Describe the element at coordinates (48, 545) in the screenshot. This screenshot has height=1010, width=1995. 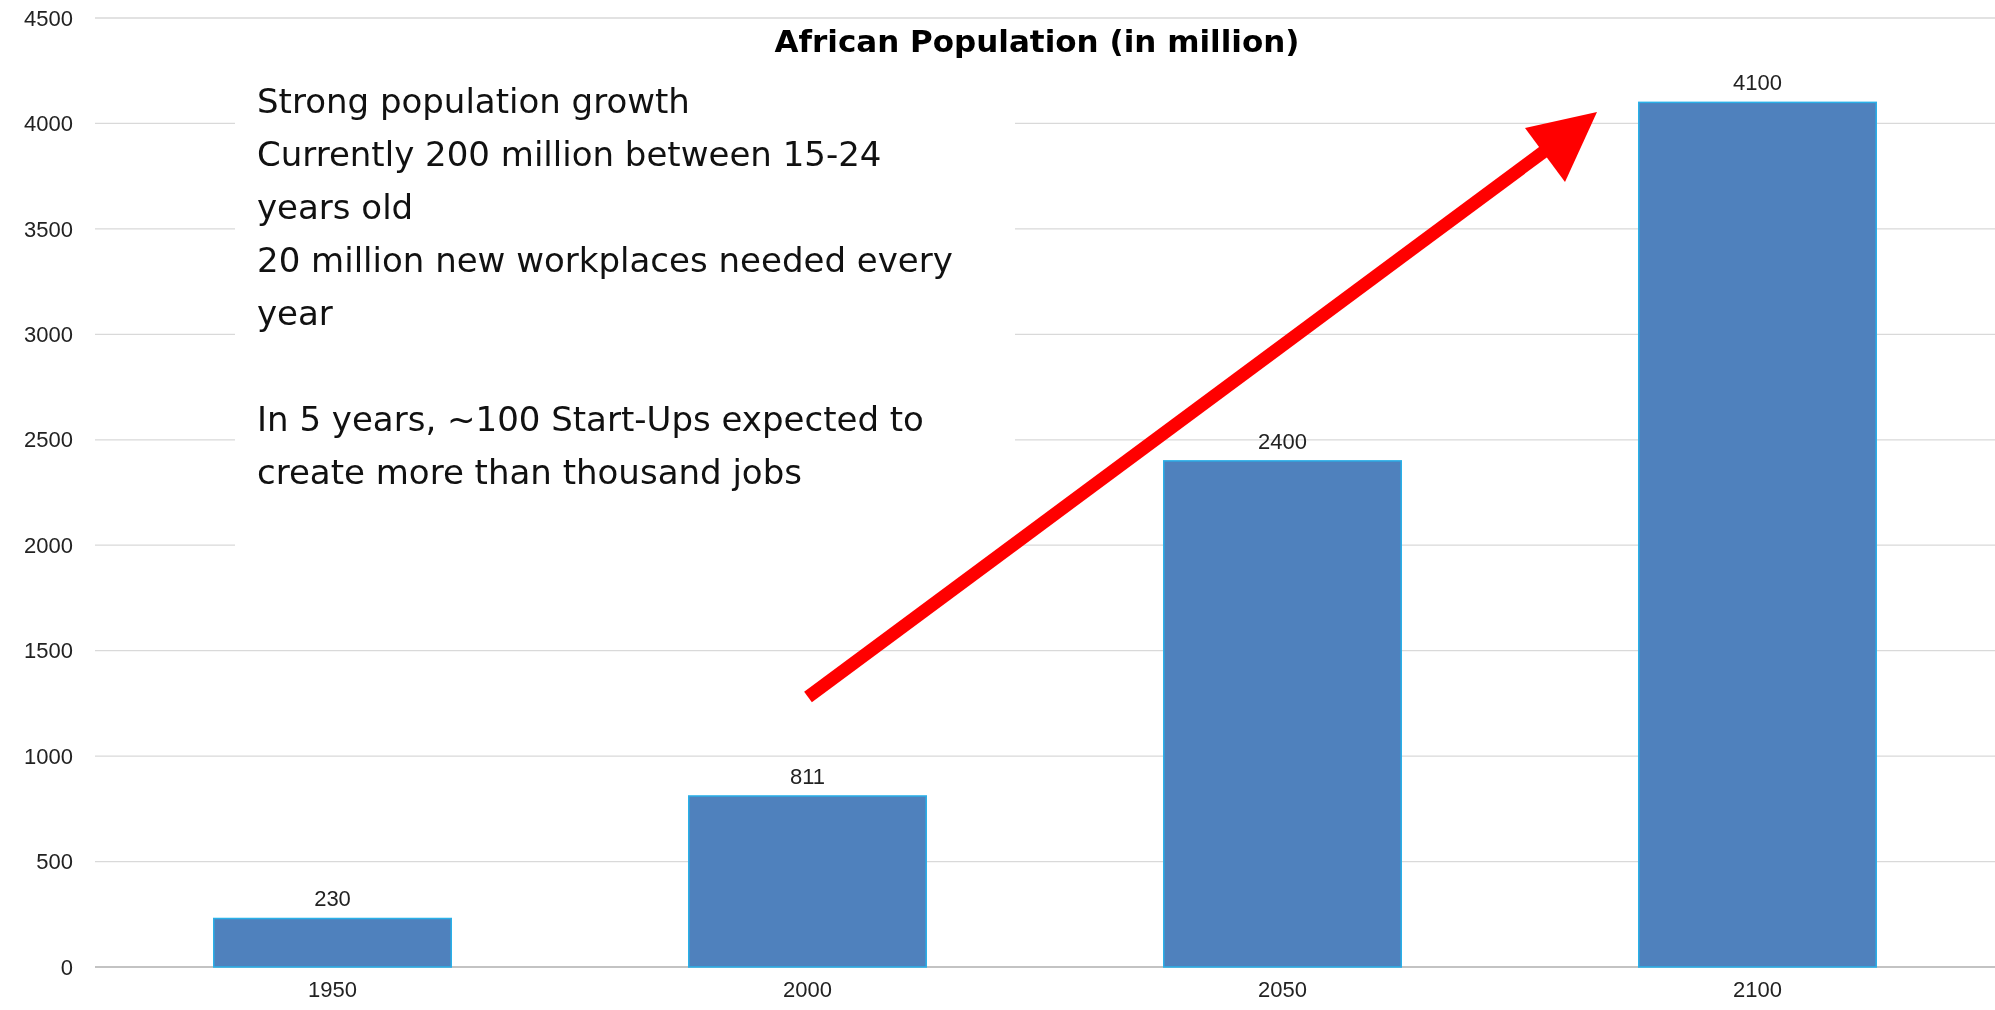
I see `y-tick-label: 2000` at that location.